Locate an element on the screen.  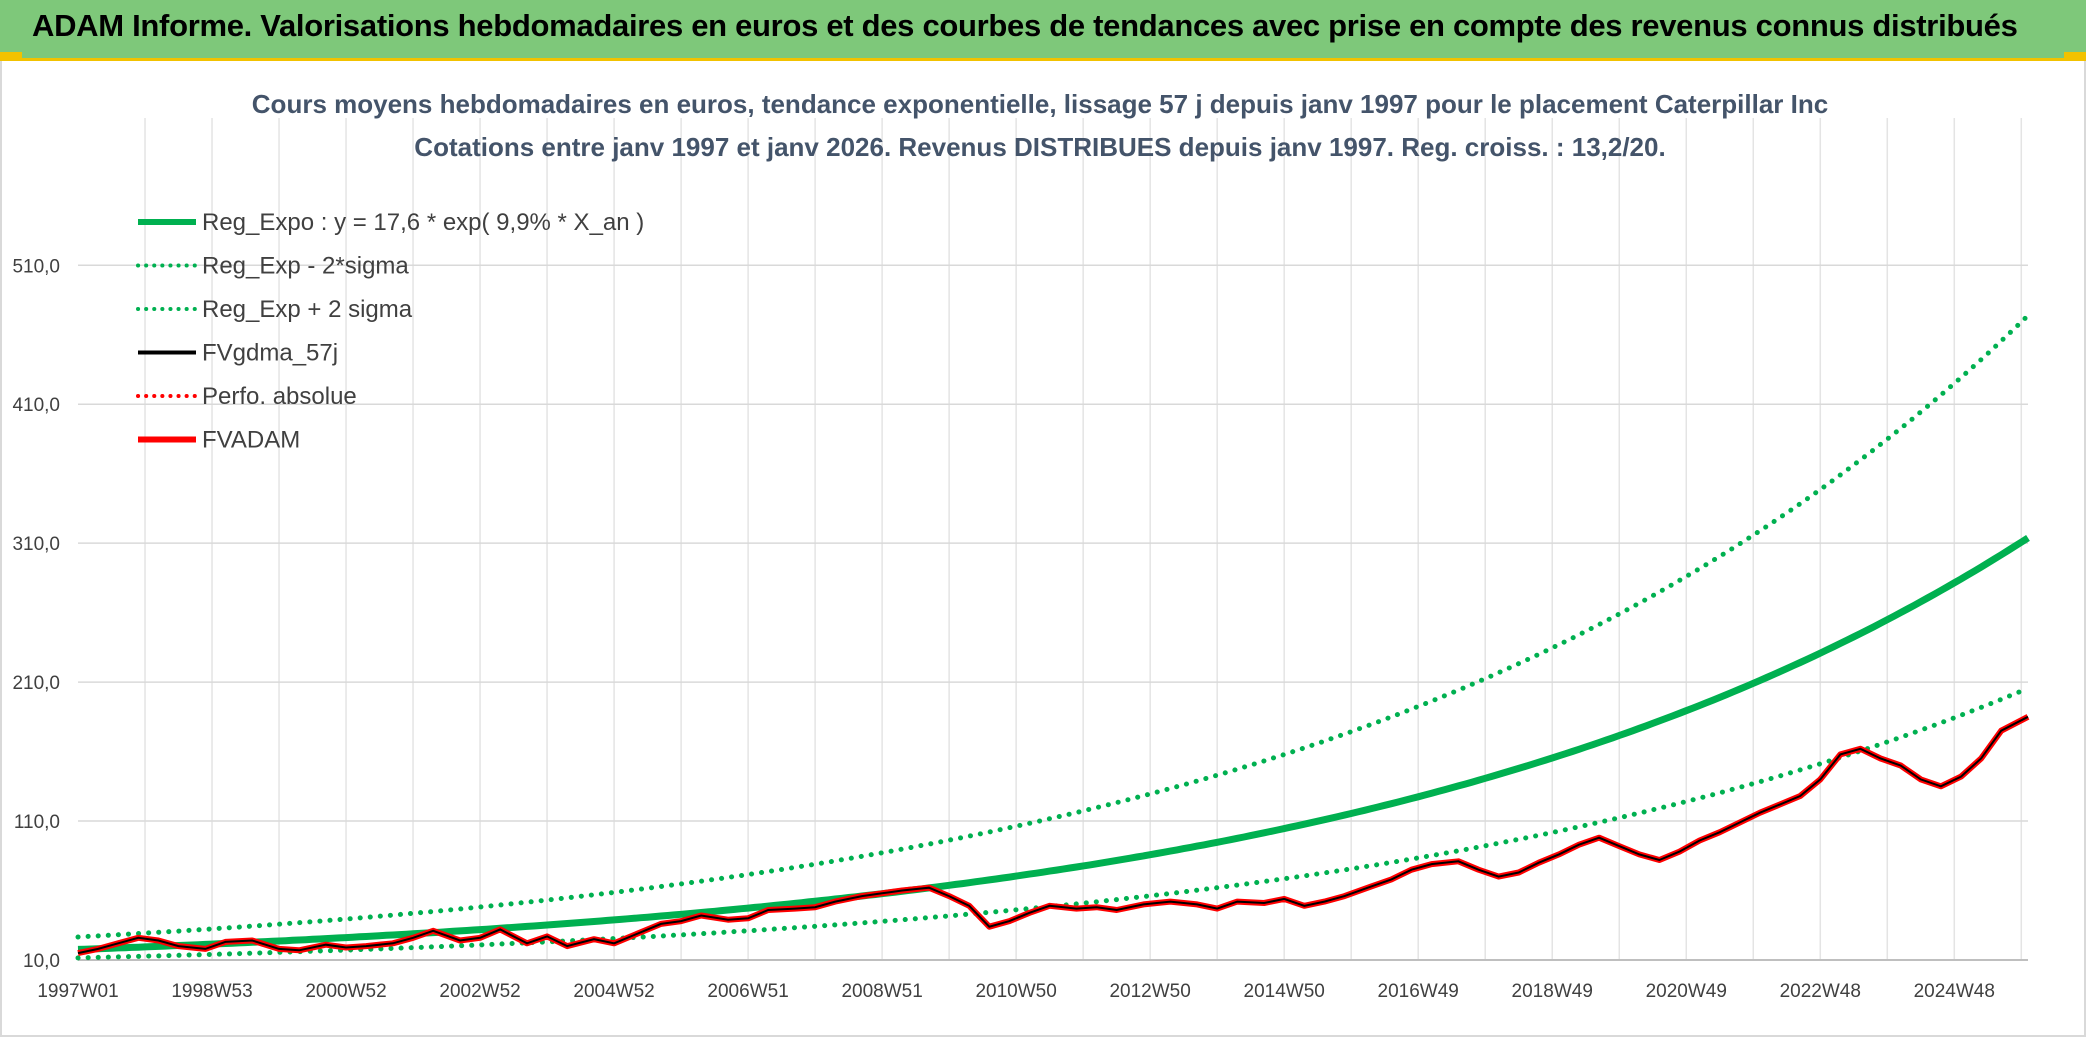
legend-label: Reg_Expo : y = 17,6 * exp( 9,9% * X_an ) is located at coordinates (423, 222).